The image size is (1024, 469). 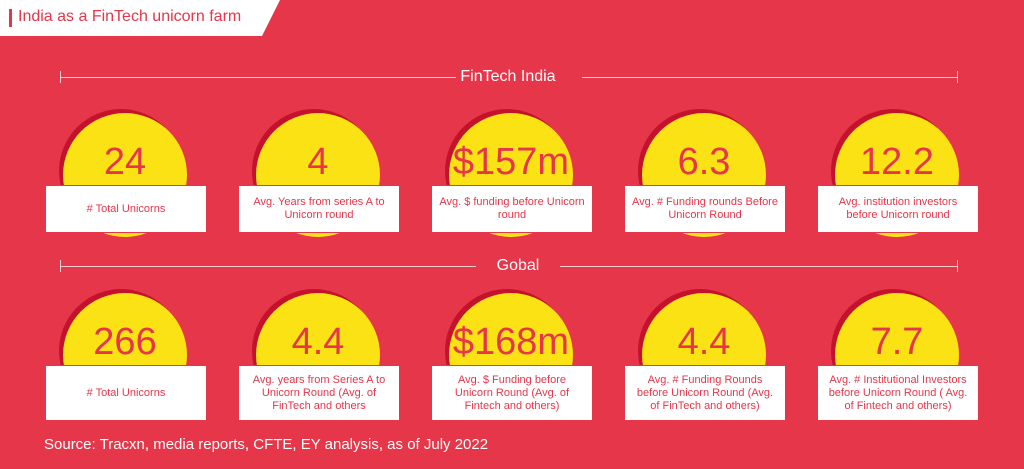 What do you see at coordinates (759, 266) in the screenshot?
I see `section-2-line-right` at bounding box center [759, 266].